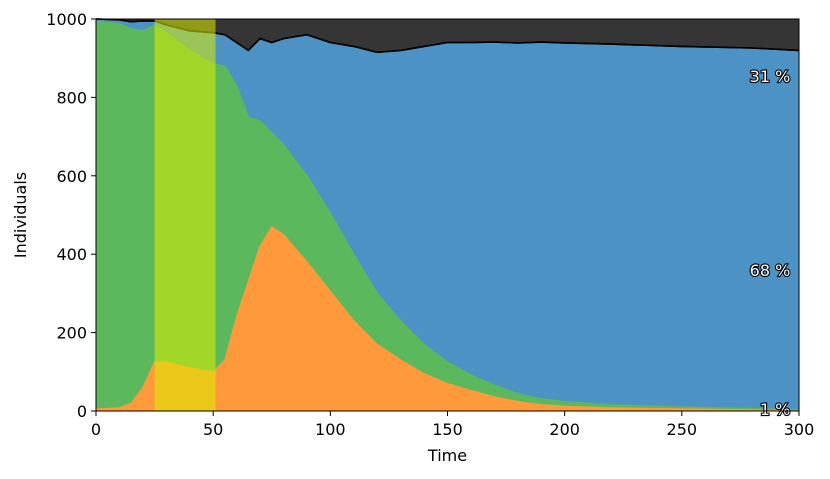 This screenshot has height=479, width=830. I want to click on x-tick-label: 250, so click(682, 429).